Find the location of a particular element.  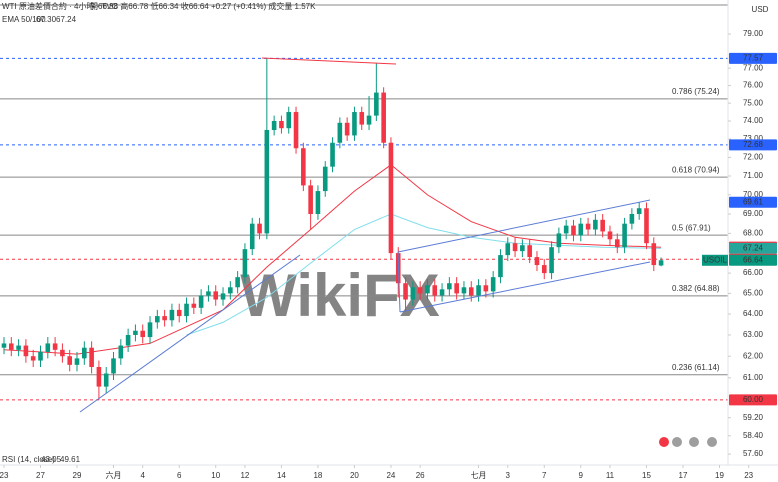

symbol-tag is located at coordinates (715, 260).